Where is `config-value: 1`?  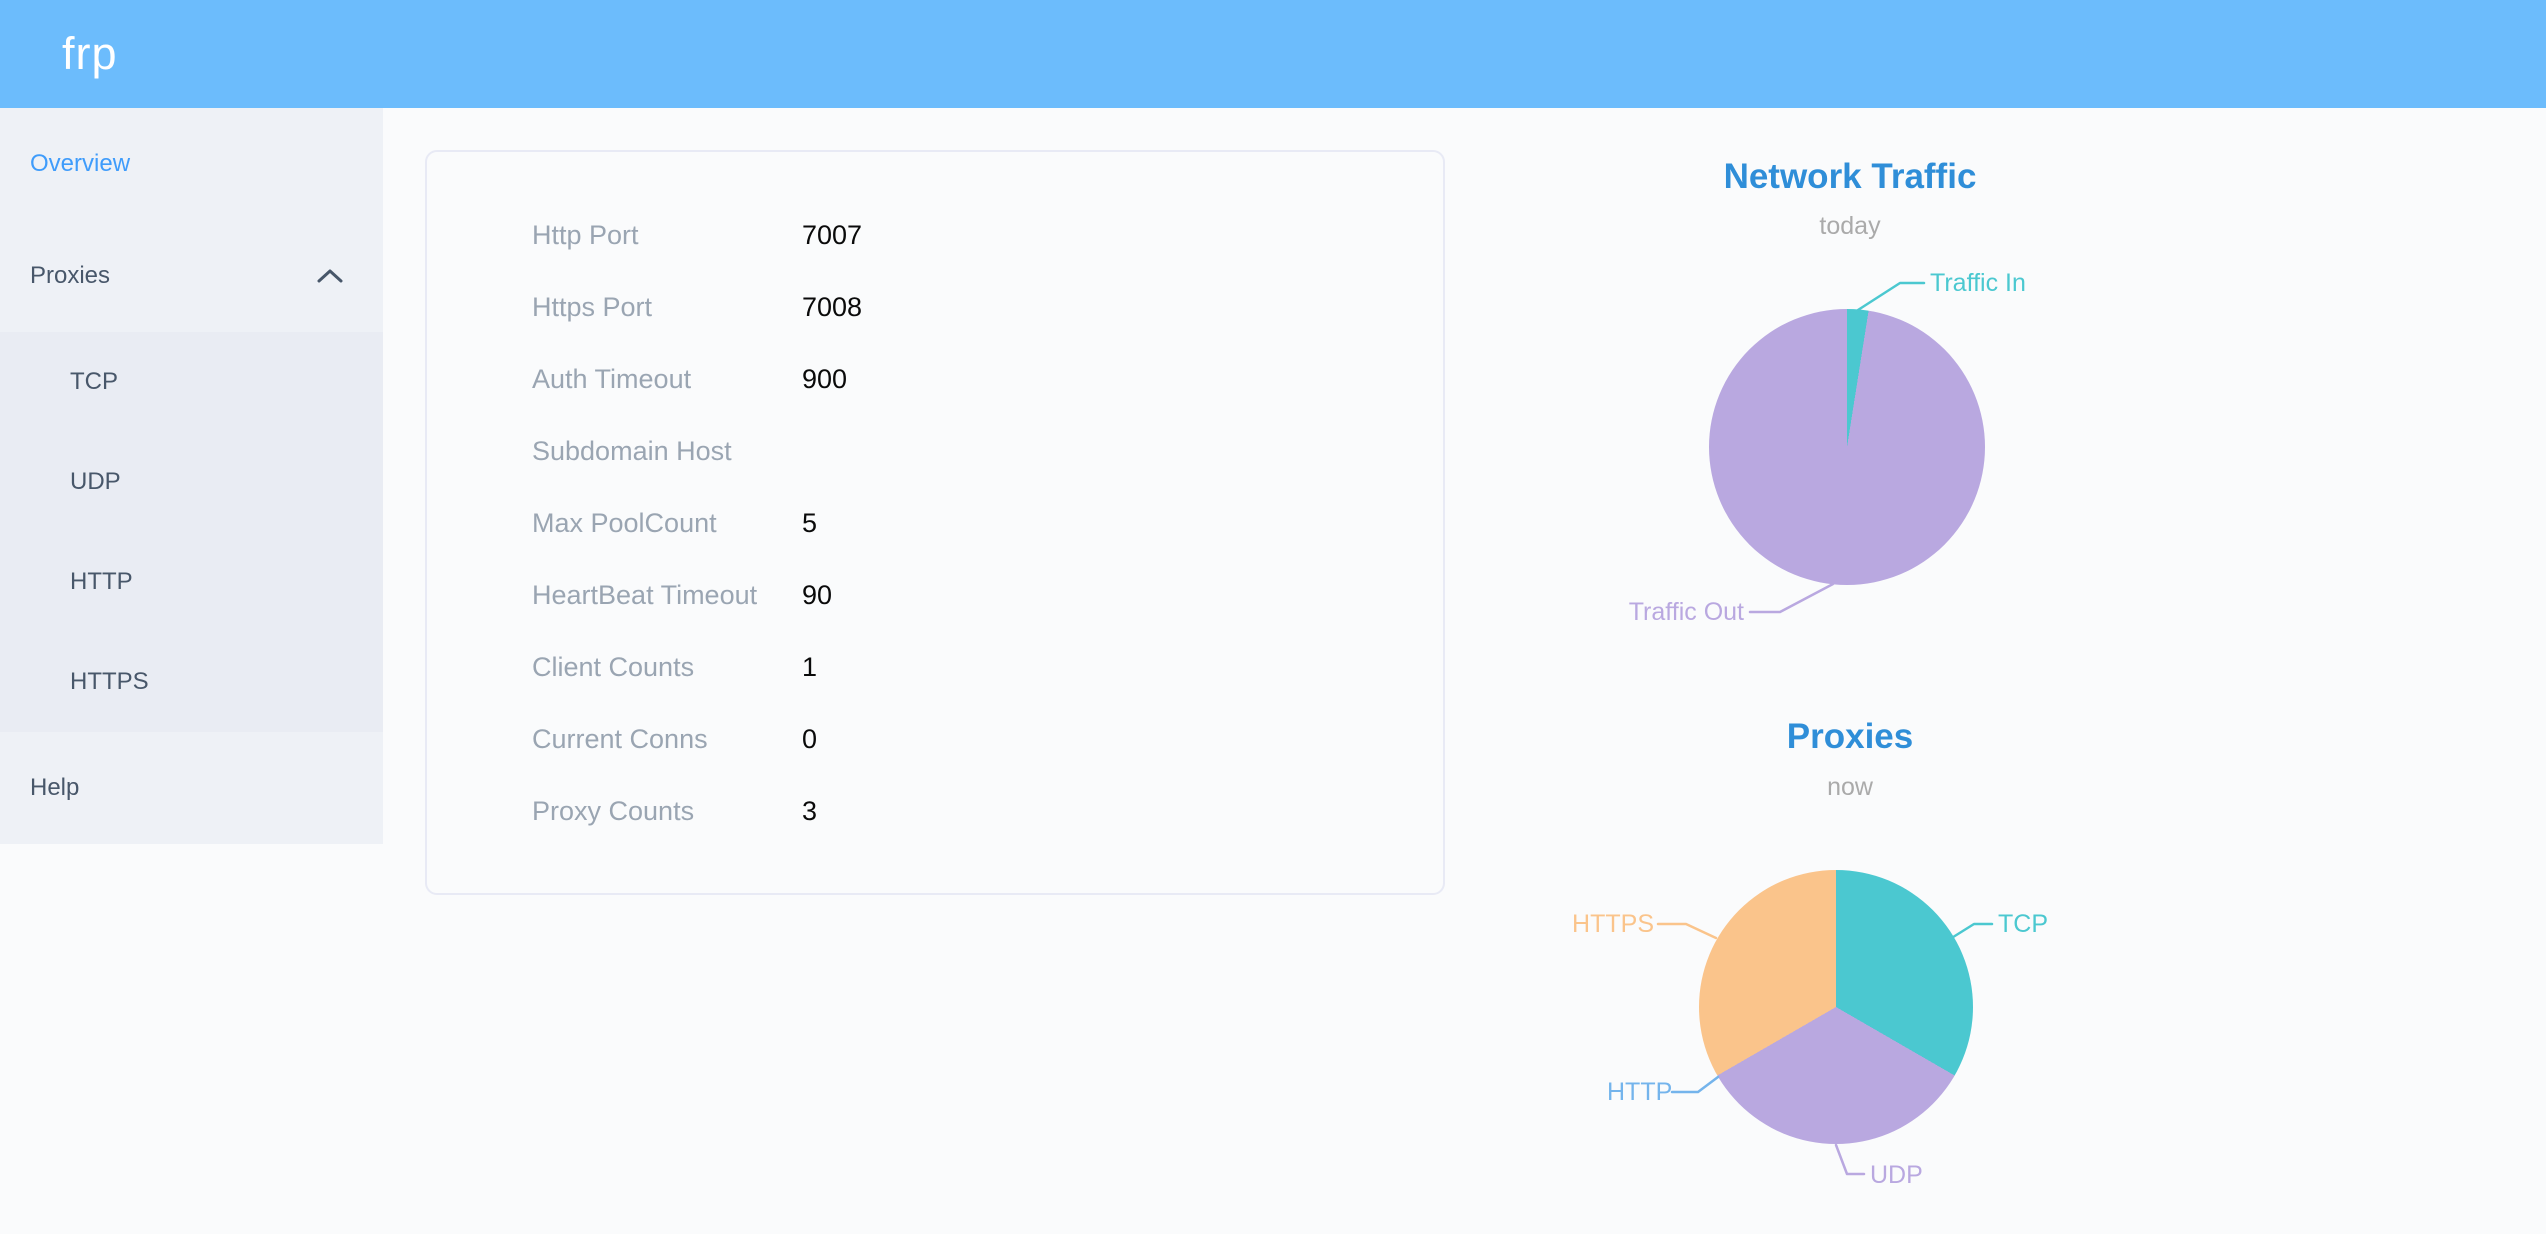
config-value: 1 is located at coordinates (810, 666).